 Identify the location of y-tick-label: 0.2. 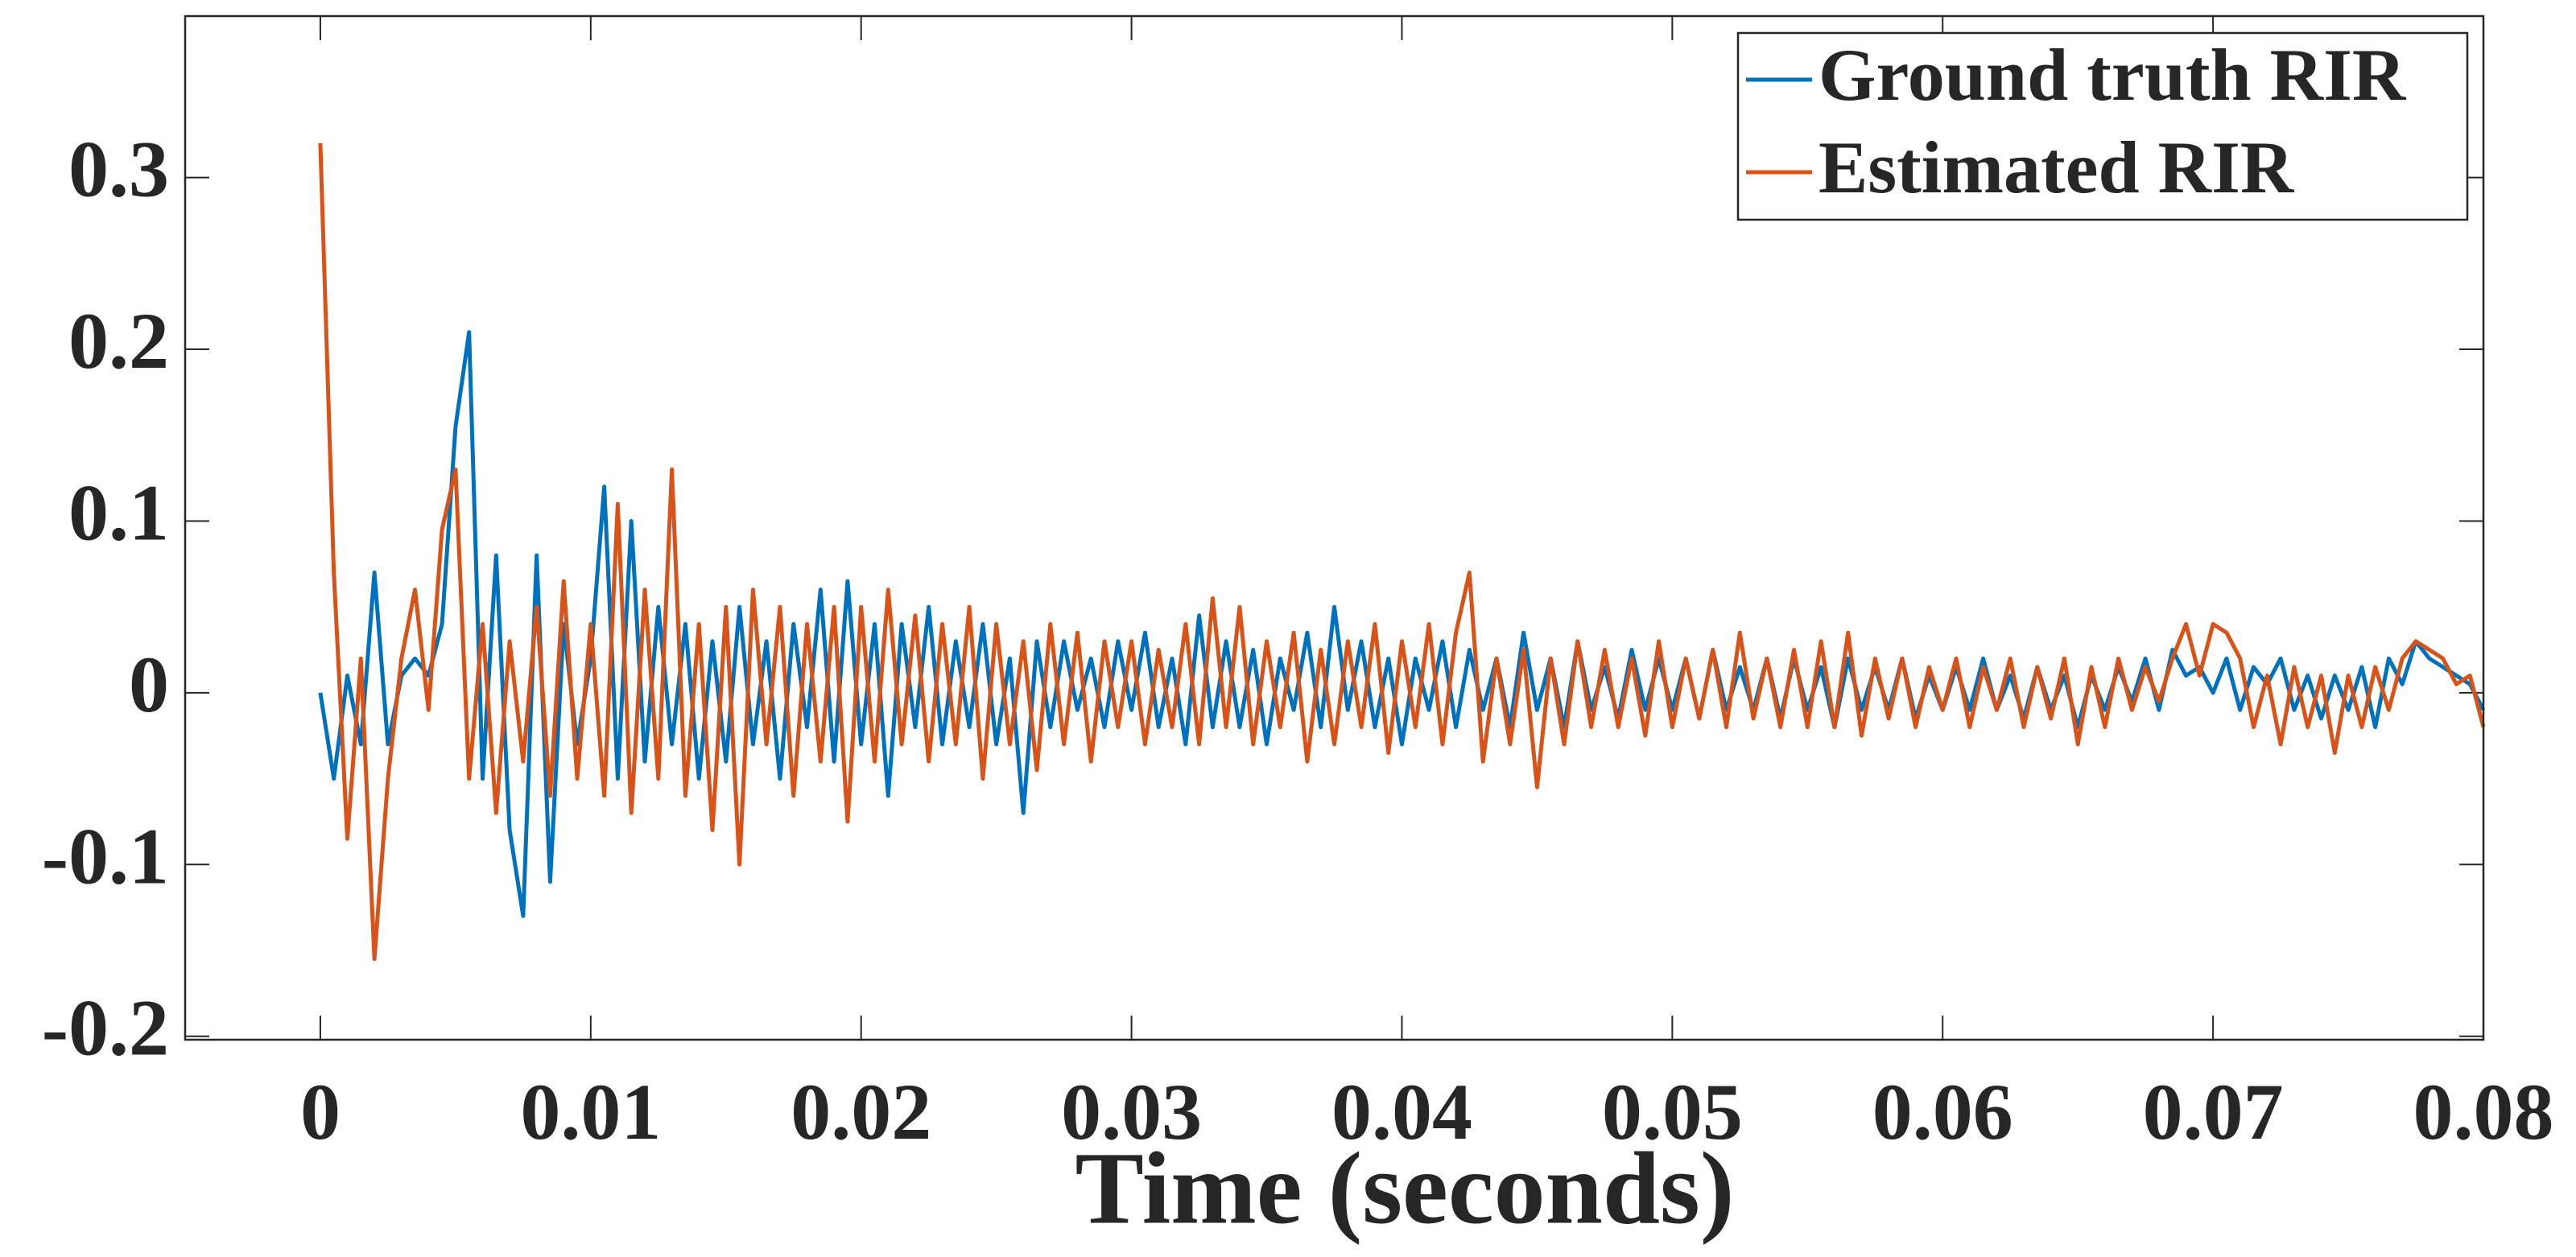
(118, 340).